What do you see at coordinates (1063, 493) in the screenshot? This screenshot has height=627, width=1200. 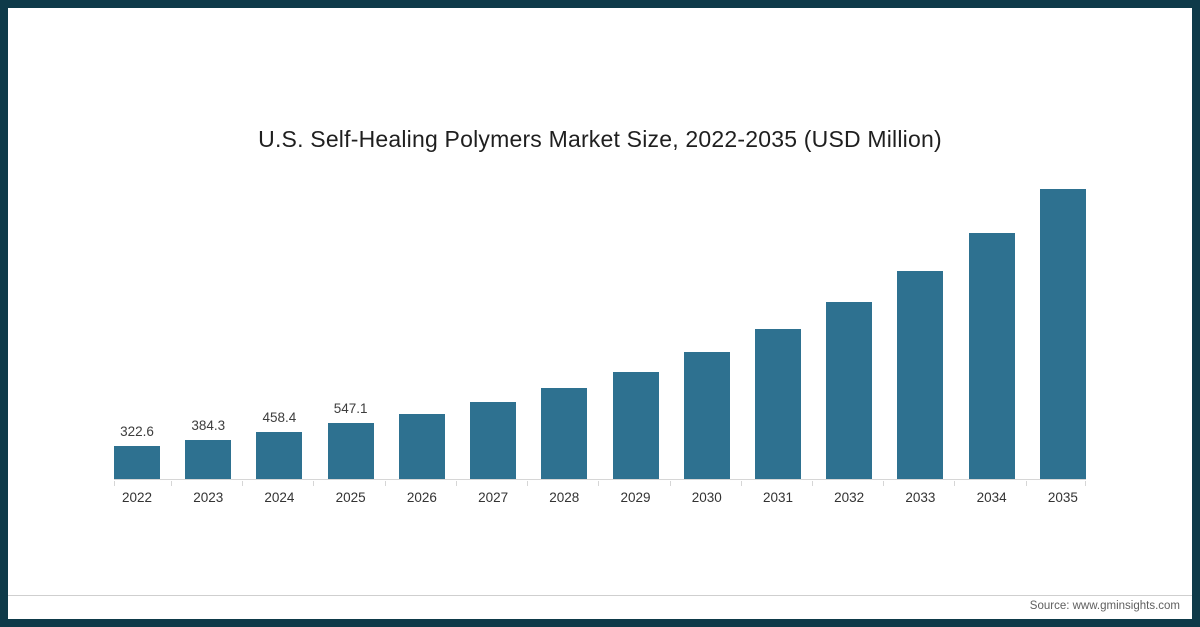 I see `x-axis-label: 2035` at bounding box center [1063, 493].